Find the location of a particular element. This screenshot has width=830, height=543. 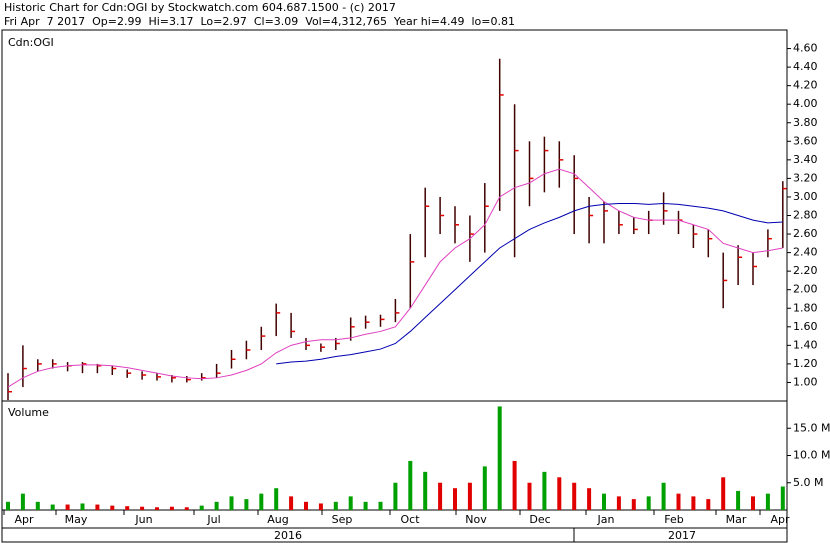

y-tick-label: 1.20 is located at coordinates (805, 363).